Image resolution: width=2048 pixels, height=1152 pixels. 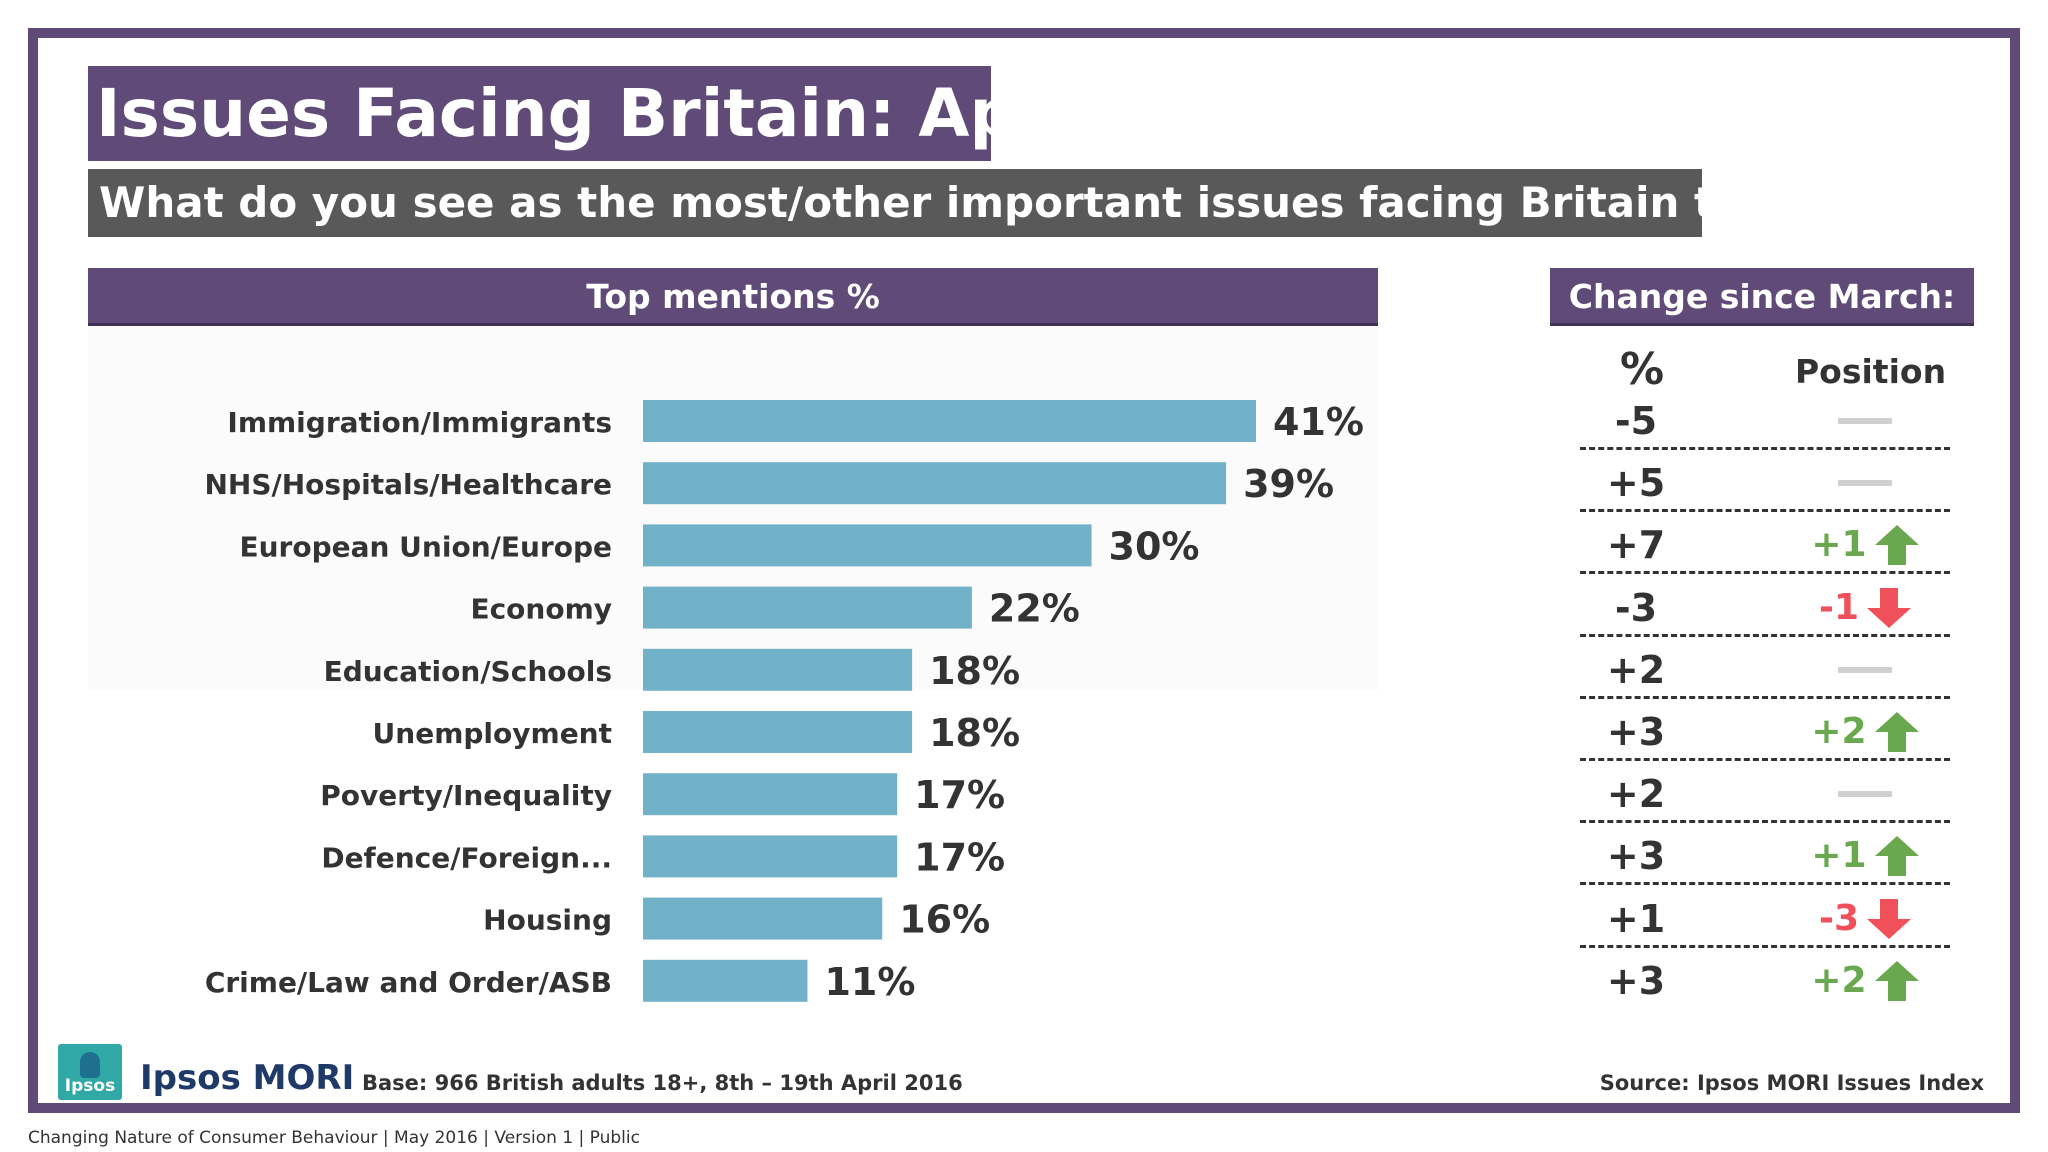 What do you see at coordinates (1636, 918) in the screenshot?
I see `pct-change-value: +1` at bounding box center [1636, 918].